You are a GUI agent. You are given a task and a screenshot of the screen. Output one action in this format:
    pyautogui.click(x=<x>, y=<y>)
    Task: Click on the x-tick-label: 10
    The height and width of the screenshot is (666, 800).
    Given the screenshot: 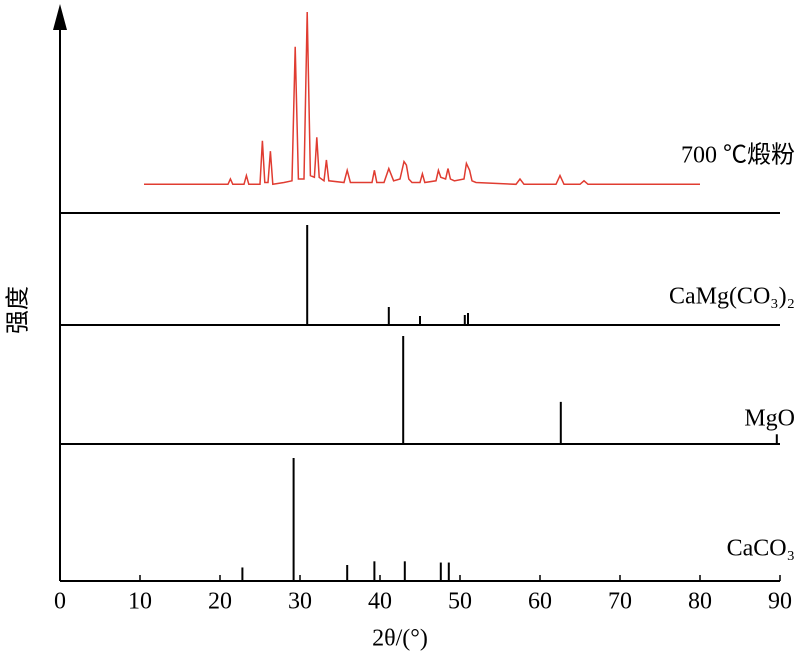 What is the action you would take?
    pyautogui.click(x=140, y=602)
    